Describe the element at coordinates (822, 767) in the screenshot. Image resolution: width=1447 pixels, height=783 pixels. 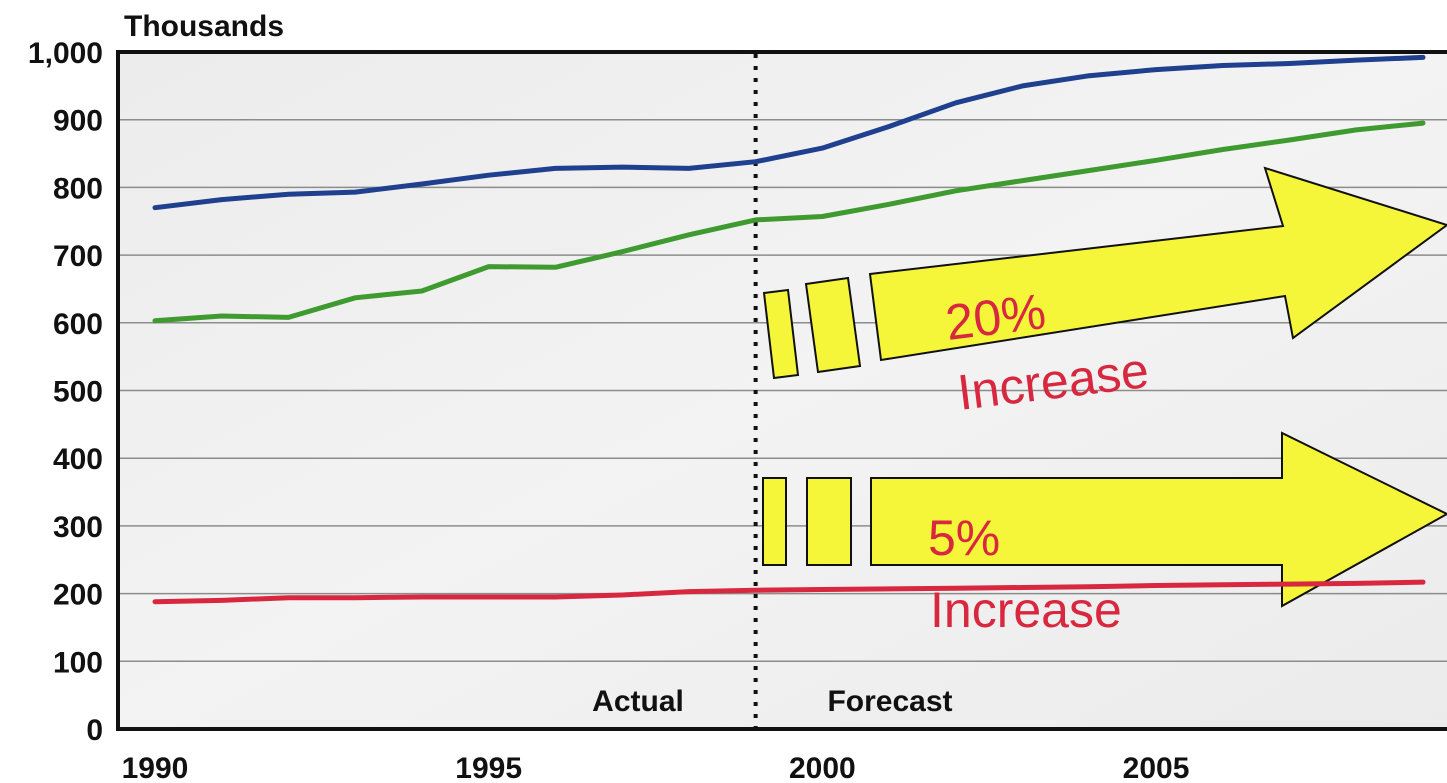
I see `x-tick-label-2000: 2000` at that location.